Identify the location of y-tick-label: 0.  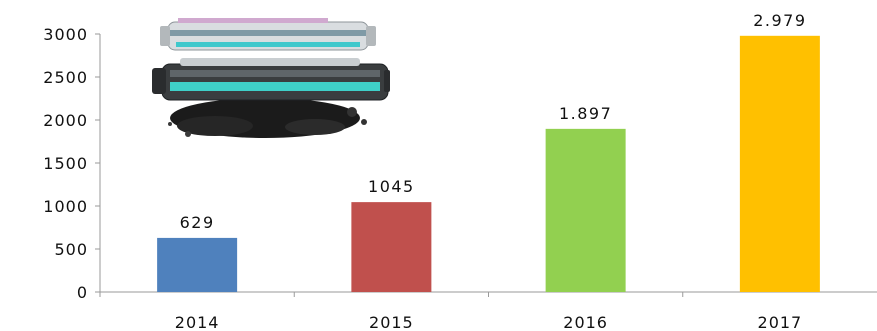
(82, 292).